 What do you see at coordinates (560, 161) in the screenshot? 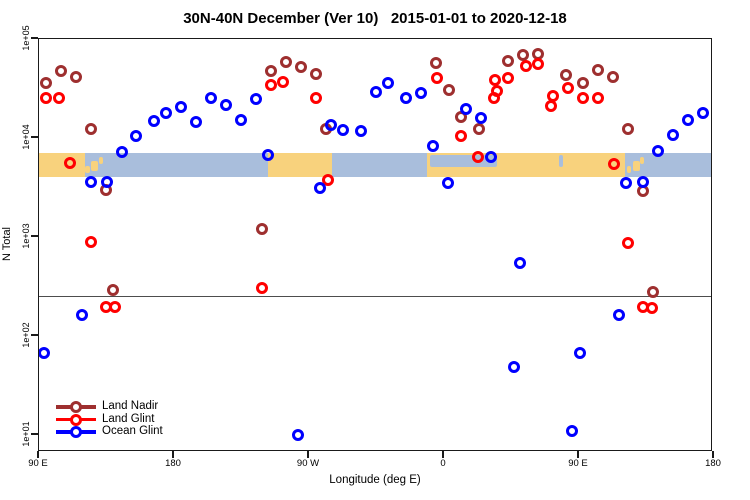
I see `map-strip-inland-sea` at bounding box center [560, 161].